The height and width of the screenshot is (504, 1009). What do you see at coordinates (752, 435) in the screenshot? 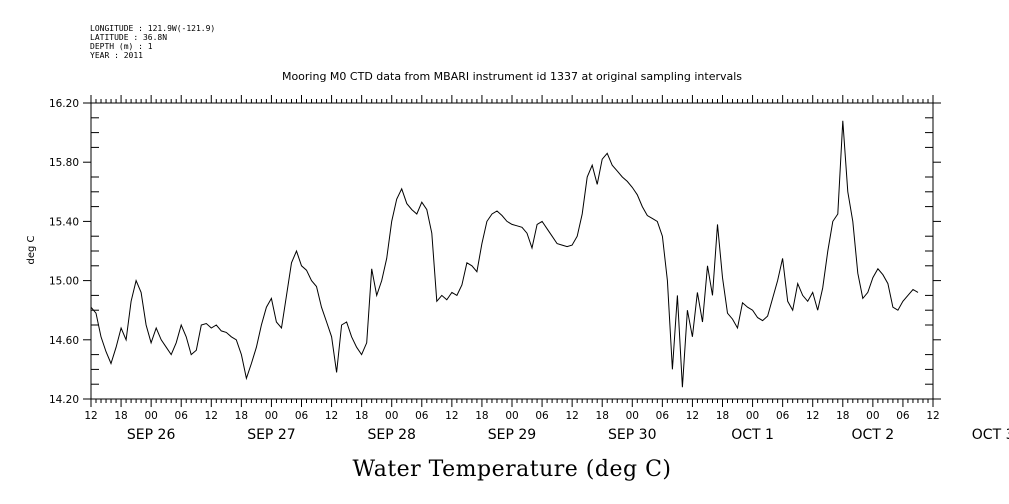
I see `date-label: OCT 1` at bounding box center [752, 435].